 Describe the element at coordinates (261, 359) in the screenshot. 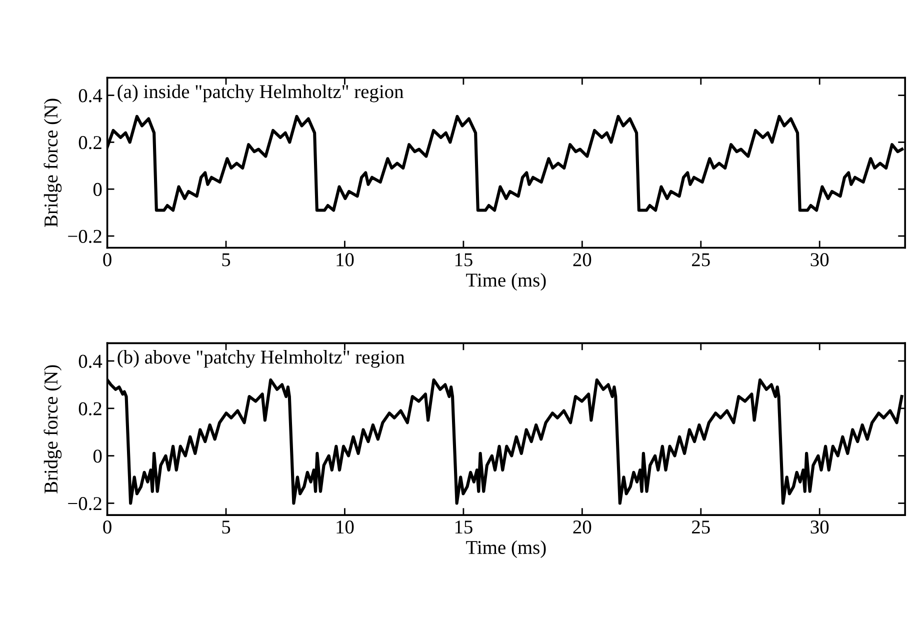

I see `chart-title: (b) above "patchy Helmholtz" region` at that location.